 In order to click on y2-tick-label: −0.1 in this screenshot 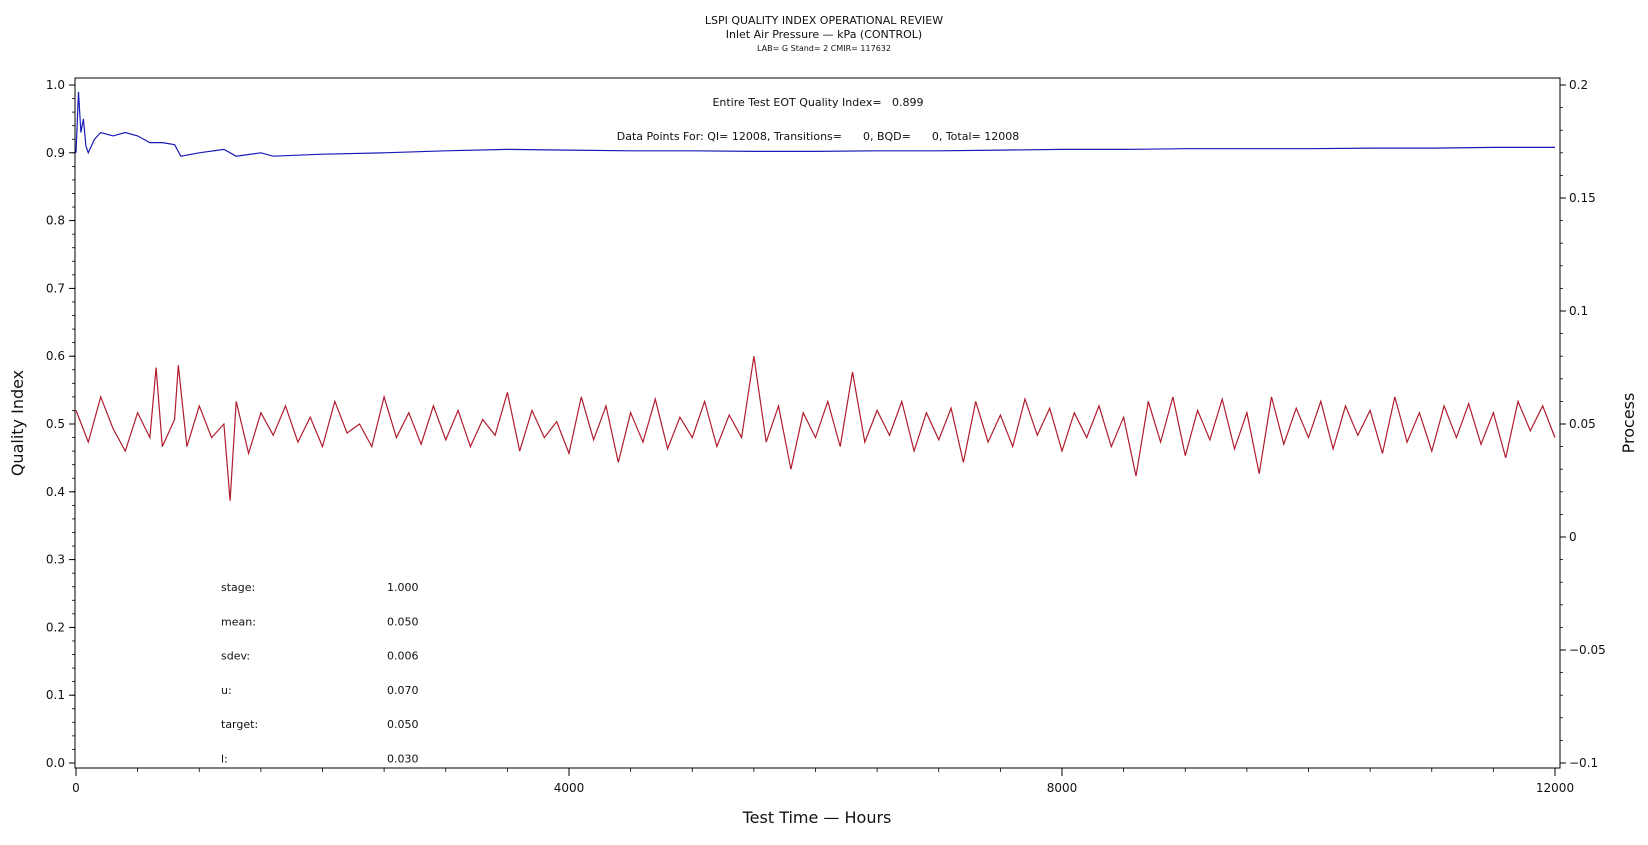, I will do `click(1583, 763)`.